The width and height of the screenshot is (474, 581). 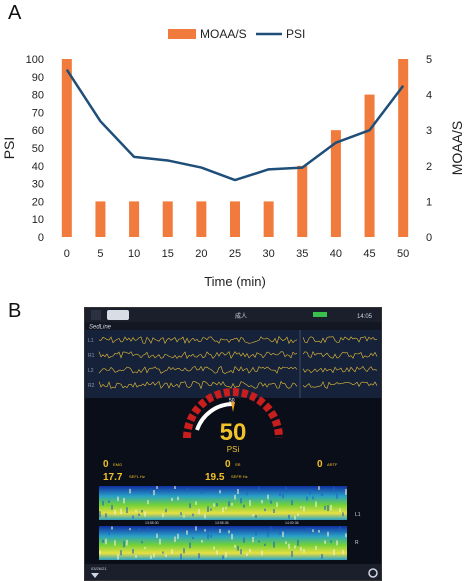 I want to click on x-tick-label: 0, so click(x=67, y=254).